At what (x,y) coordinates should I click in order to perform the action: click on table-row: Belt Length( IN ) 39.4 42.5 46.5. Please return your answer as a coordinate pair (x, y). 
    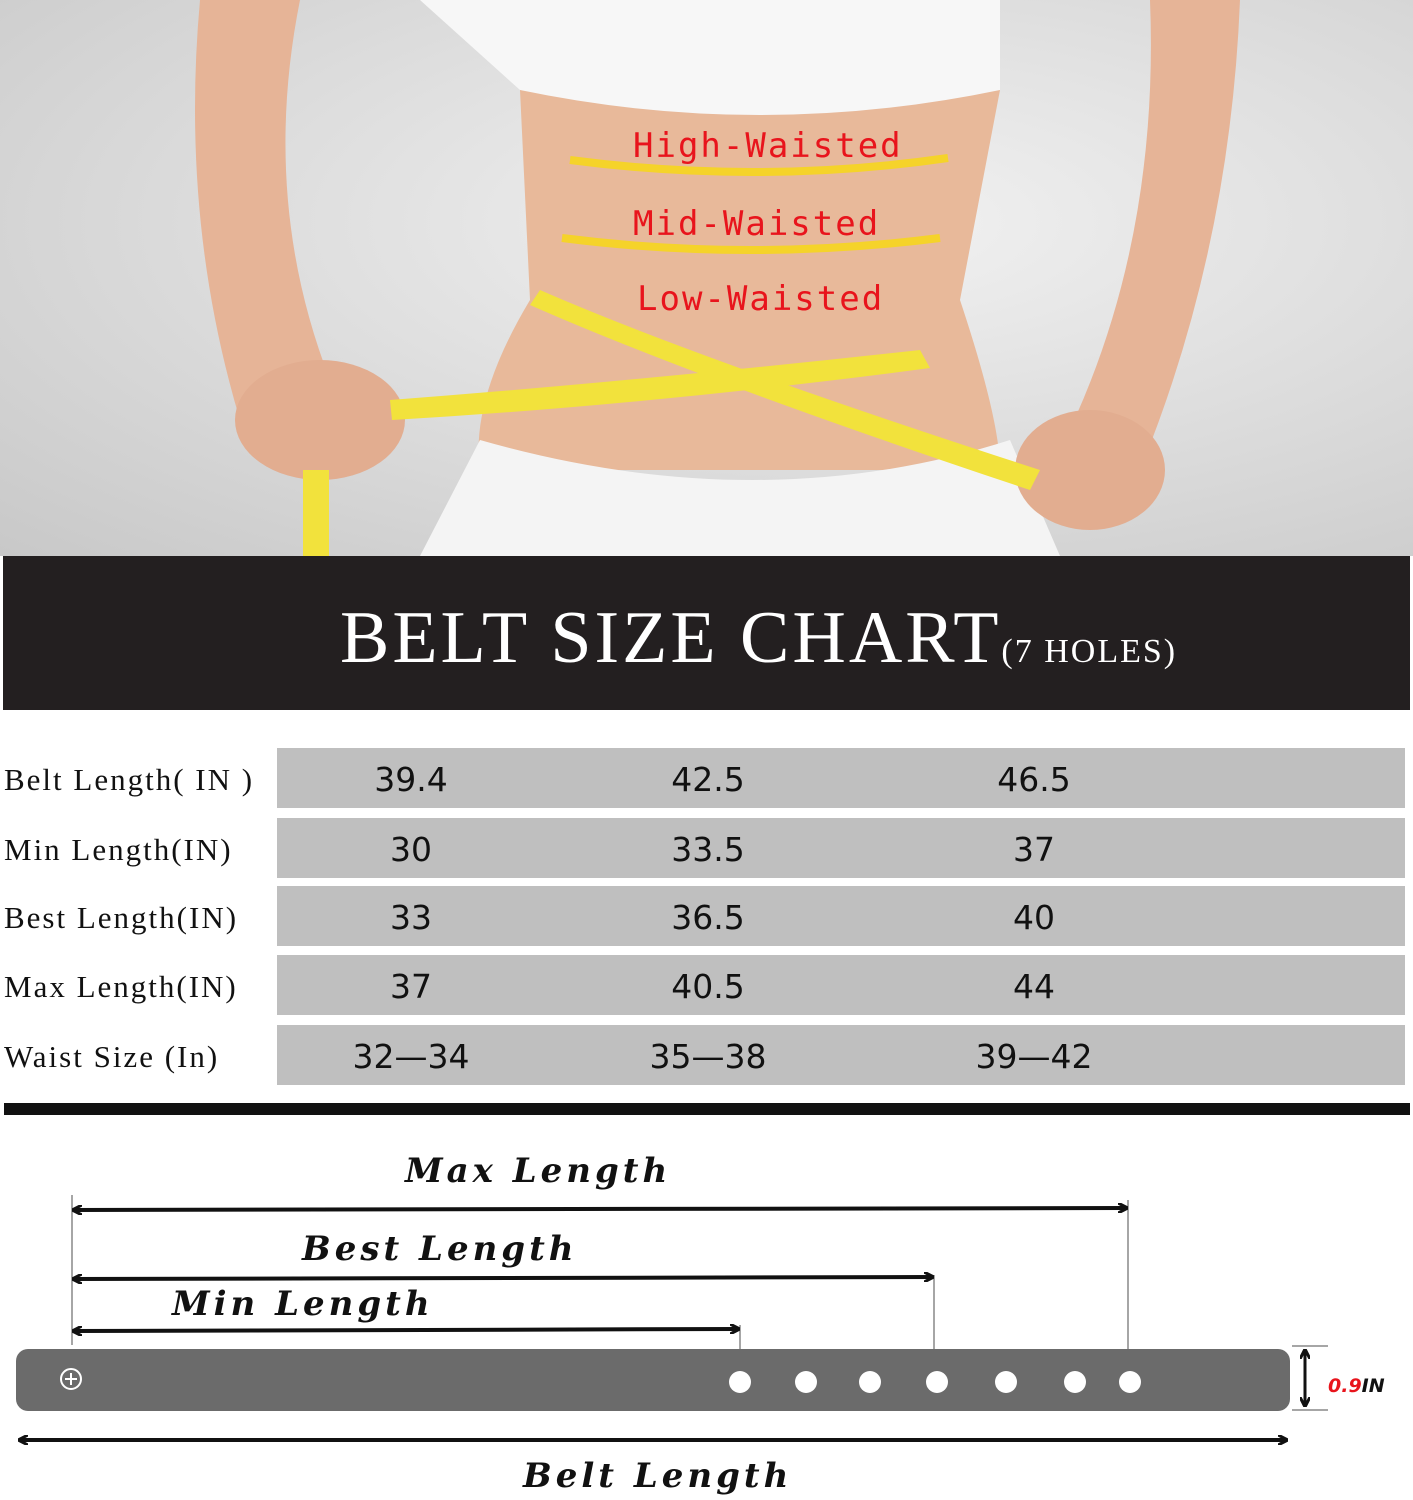
    Looking at the image, I should click on (706, 778).